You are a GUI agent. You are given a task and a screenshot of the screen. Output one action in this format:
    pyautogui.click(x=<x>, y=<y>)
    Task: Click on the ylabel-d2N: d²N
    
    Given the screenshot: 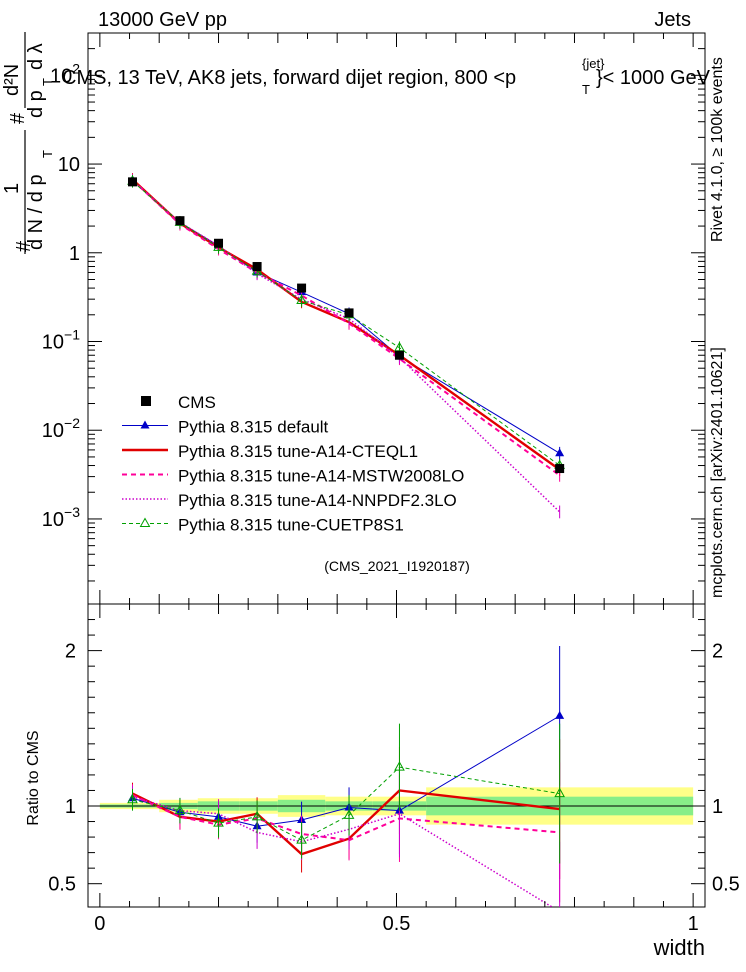 What is the action you would take?
    pyautogui.click(x=12, y=80)
    